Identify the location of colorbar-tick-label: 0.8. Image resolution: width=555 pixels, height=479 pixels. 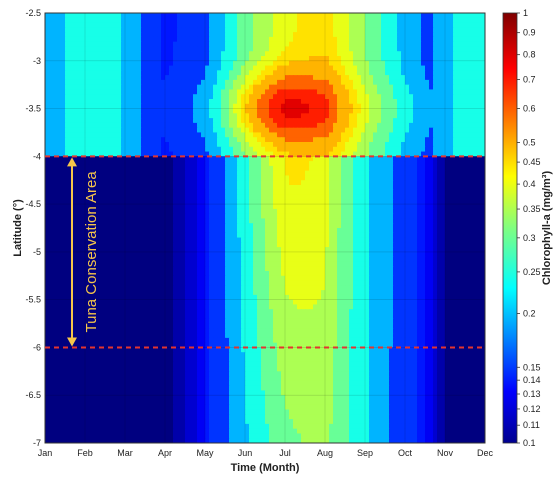
(529, 55).